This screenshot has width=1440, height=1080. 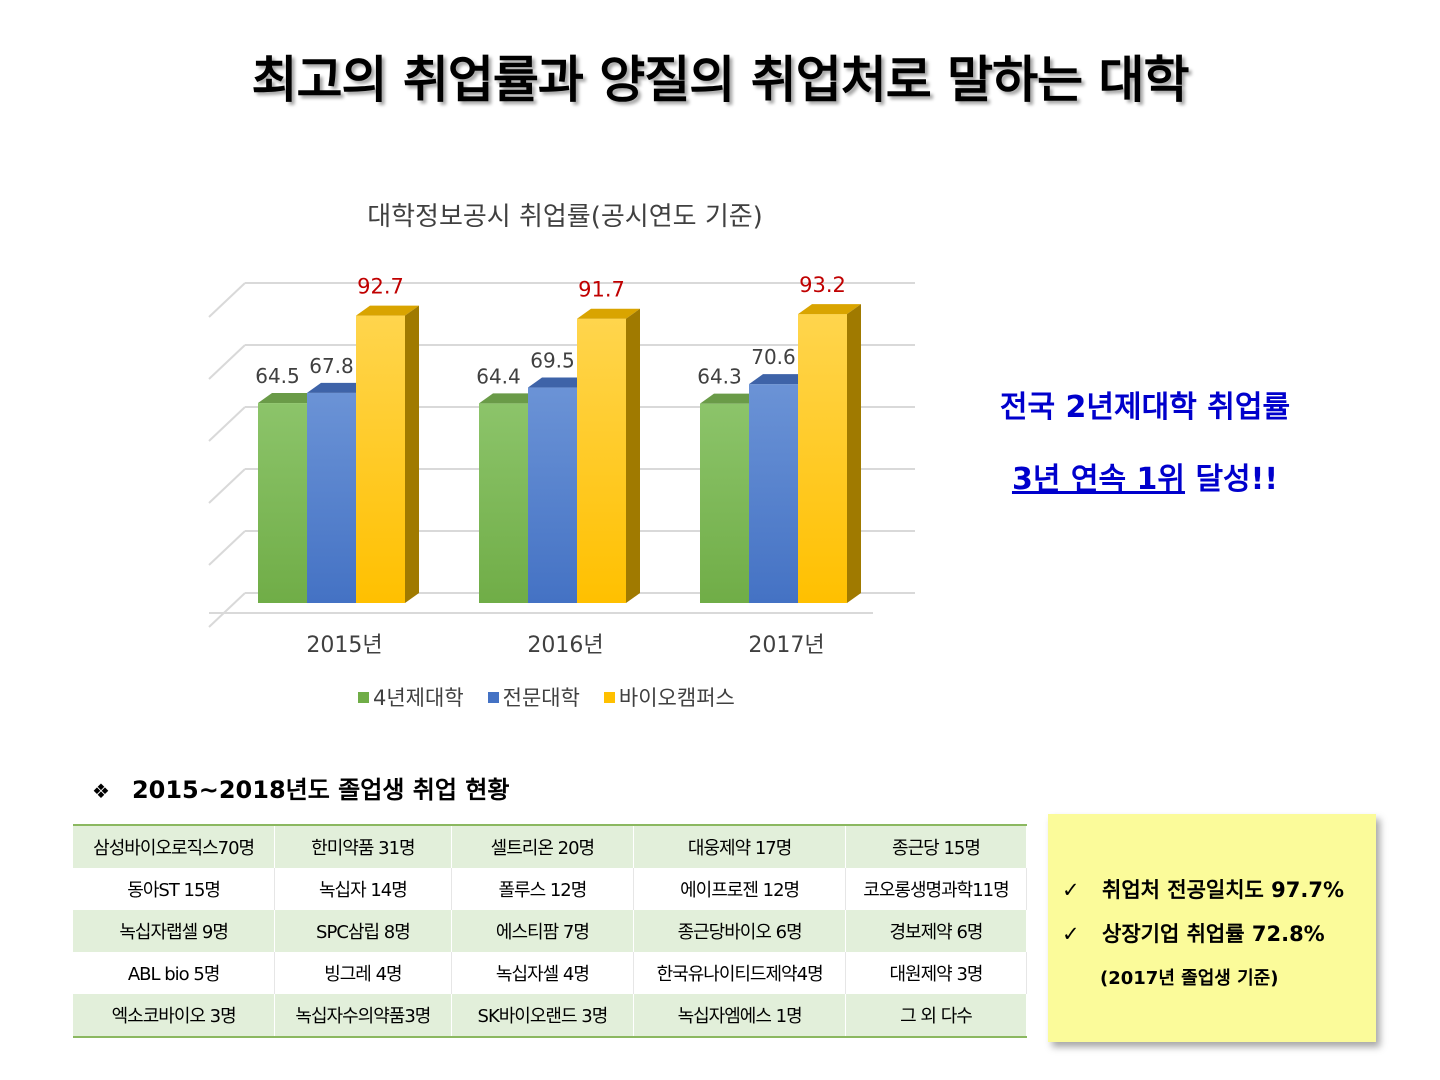 What do you see at coordinates (1232, 479) in the screenshot?
I see `achievement-suffix: 달성!!` at bounding box center [1232, 479].